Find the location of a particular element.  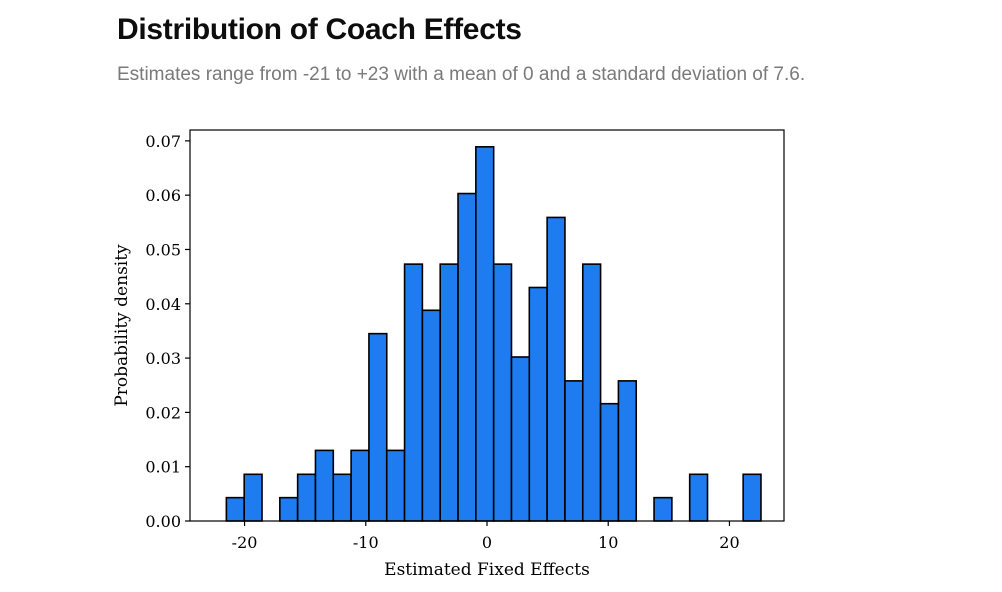

y-tick-label: 0.01 is located at coordinates (163, 467).